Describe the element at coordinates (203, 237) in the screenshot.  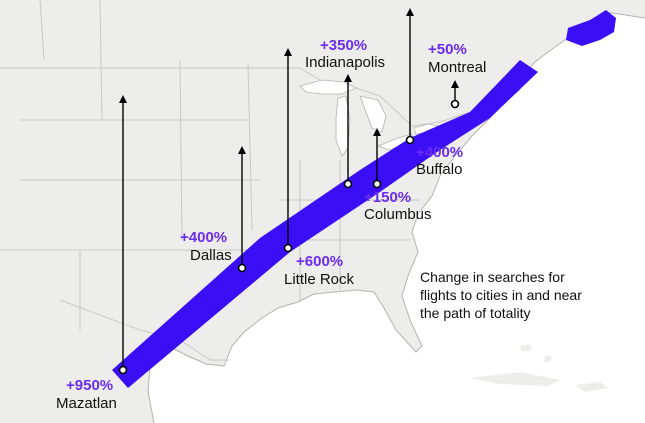
I see `change-dallas: +400%` at that location.